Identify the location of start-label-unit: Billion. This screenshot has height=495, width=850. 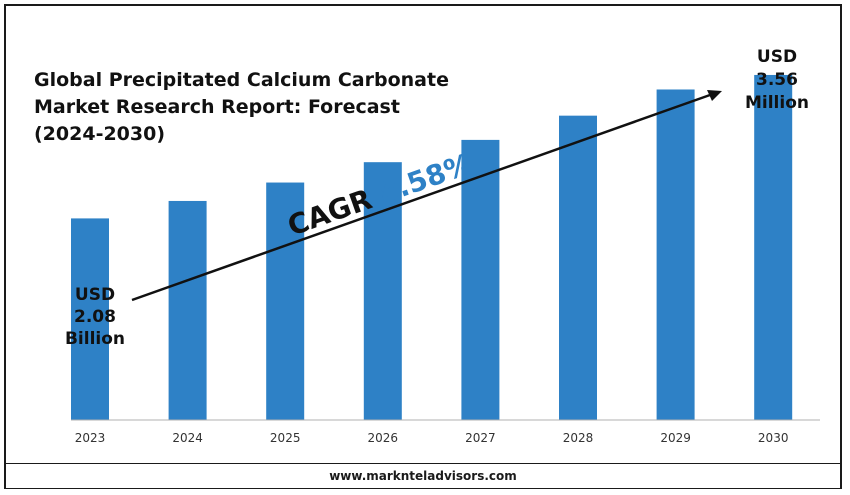
(95, 339).